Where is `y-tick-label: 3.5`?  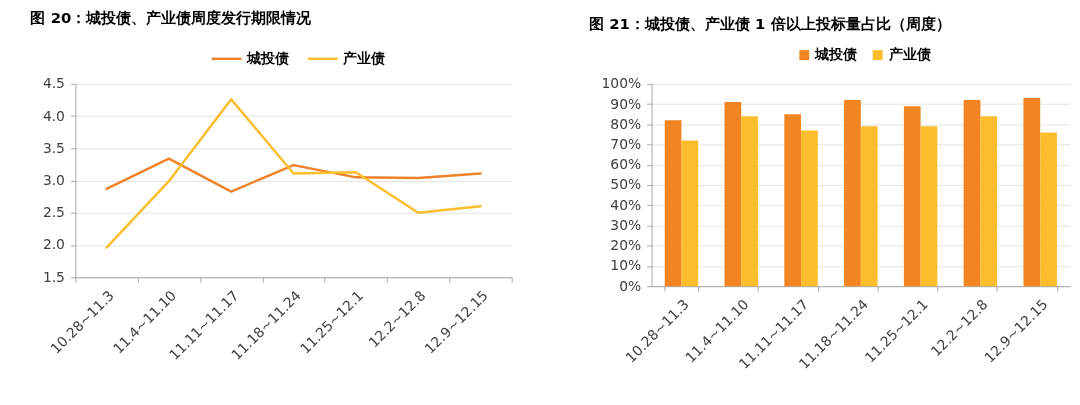 y-tick-label: 3.5 is located at coordinates (53, 147).